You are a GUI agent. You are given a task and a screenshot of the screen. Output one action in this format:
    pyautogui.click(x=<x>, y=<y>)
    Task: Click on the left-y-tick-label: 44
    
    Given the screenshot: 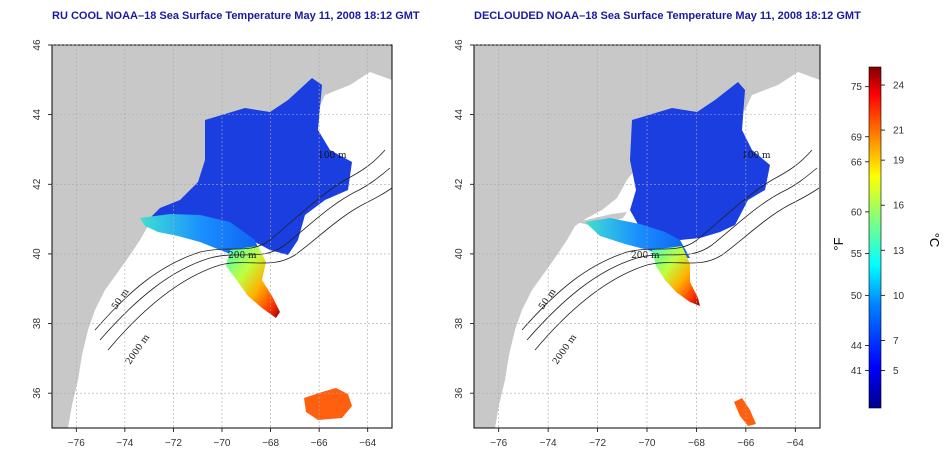 What is the action you would take?
    pyautogui.click(x=37, y=115)
    